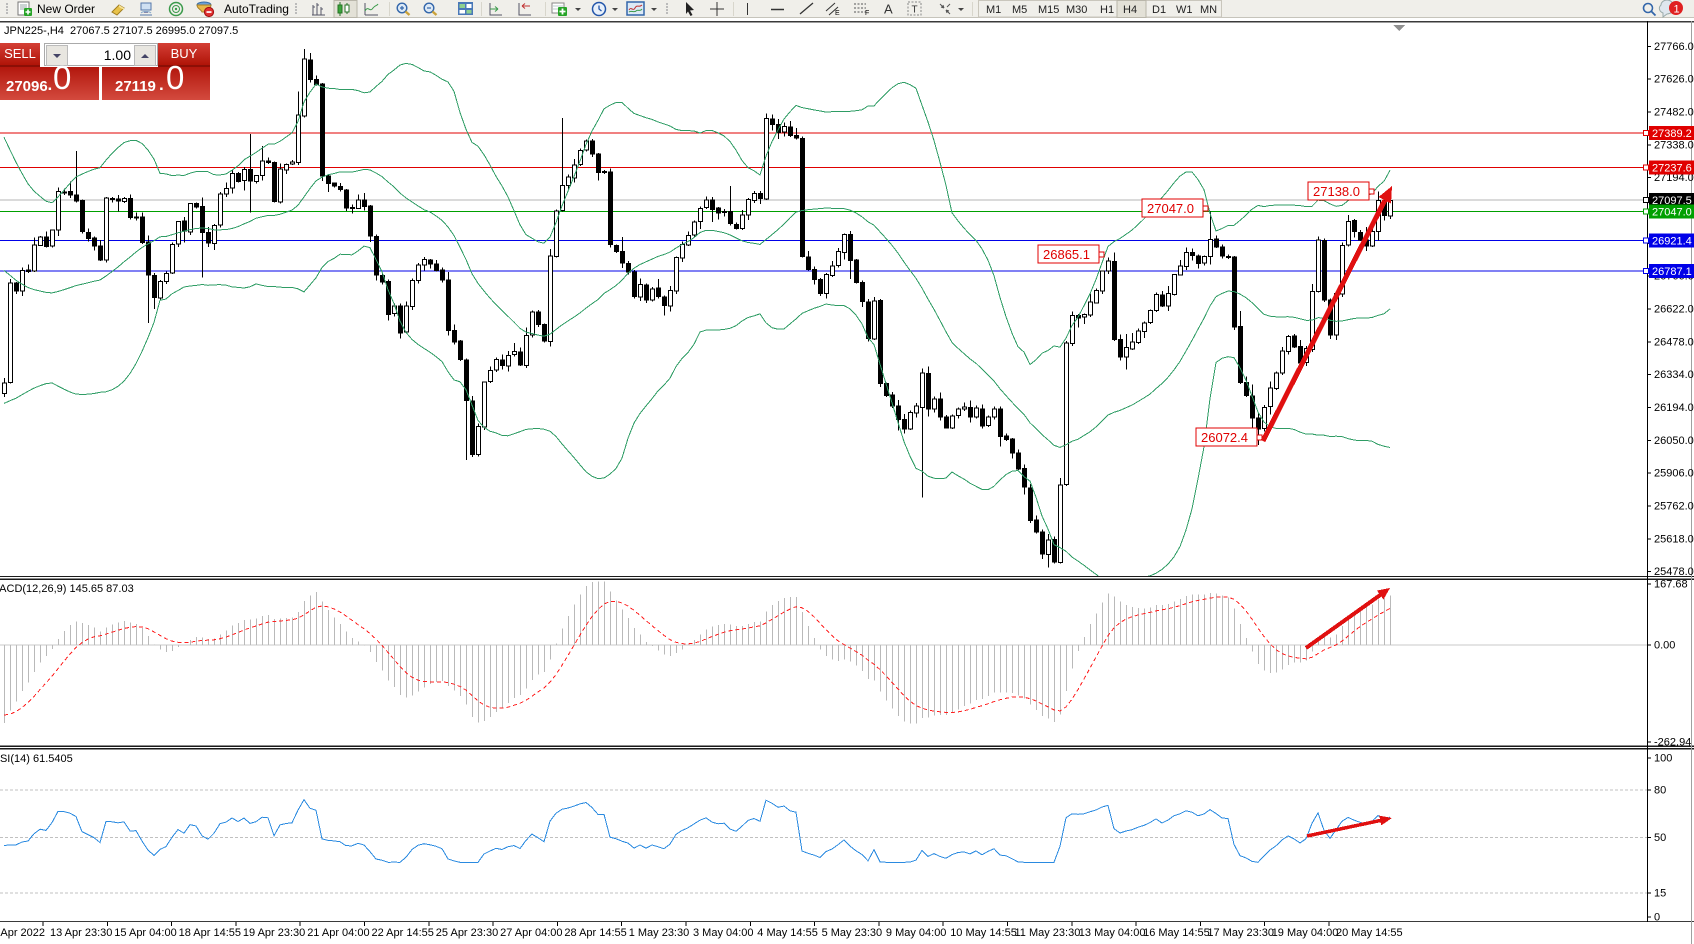 This screenshot has width=1694, height=944. Describe the element at coordinates (1672, 743) in the screenshot. I see `svg-text: -262.94` at that location.